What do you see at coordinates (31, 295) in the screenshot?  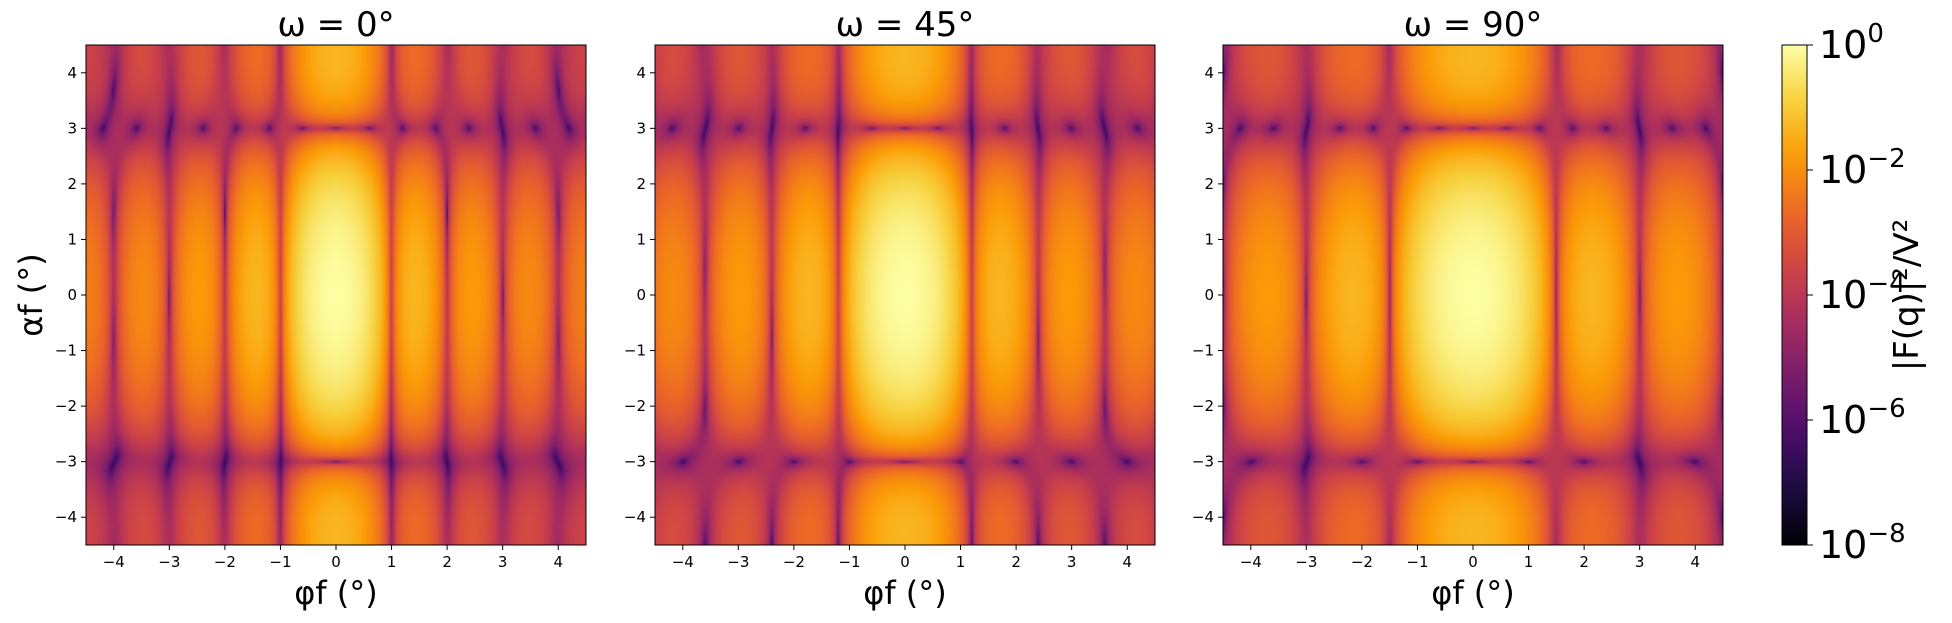 I see `y-axis-label: αf (°)` at bounding box center [31, 295].